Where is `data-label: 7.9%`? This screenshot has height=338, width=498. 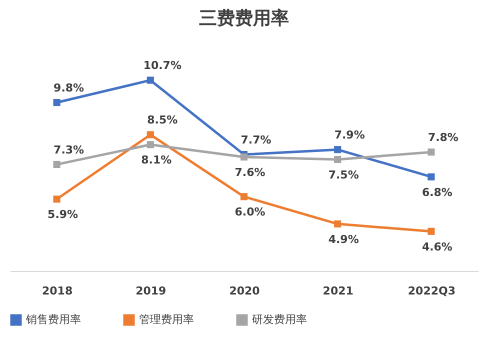
data-label: 7.9% is located at coordinates (349, 135).